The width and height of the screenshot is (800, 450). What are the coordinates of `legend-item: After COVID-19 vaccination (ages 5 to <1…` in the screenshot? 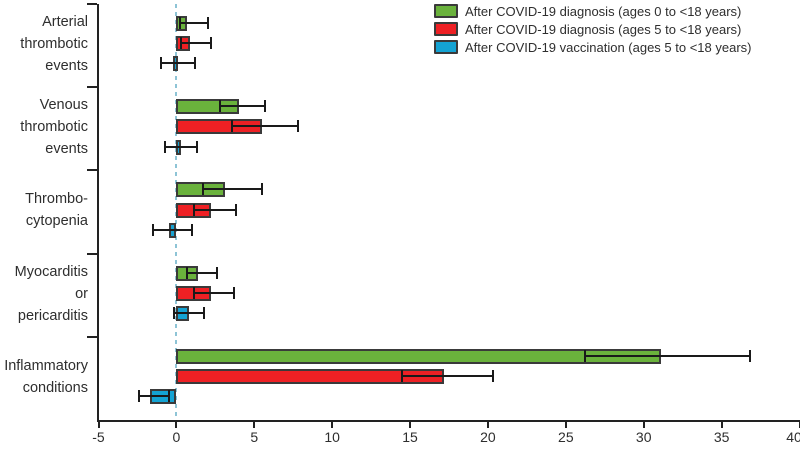 It's located at (593, 47).